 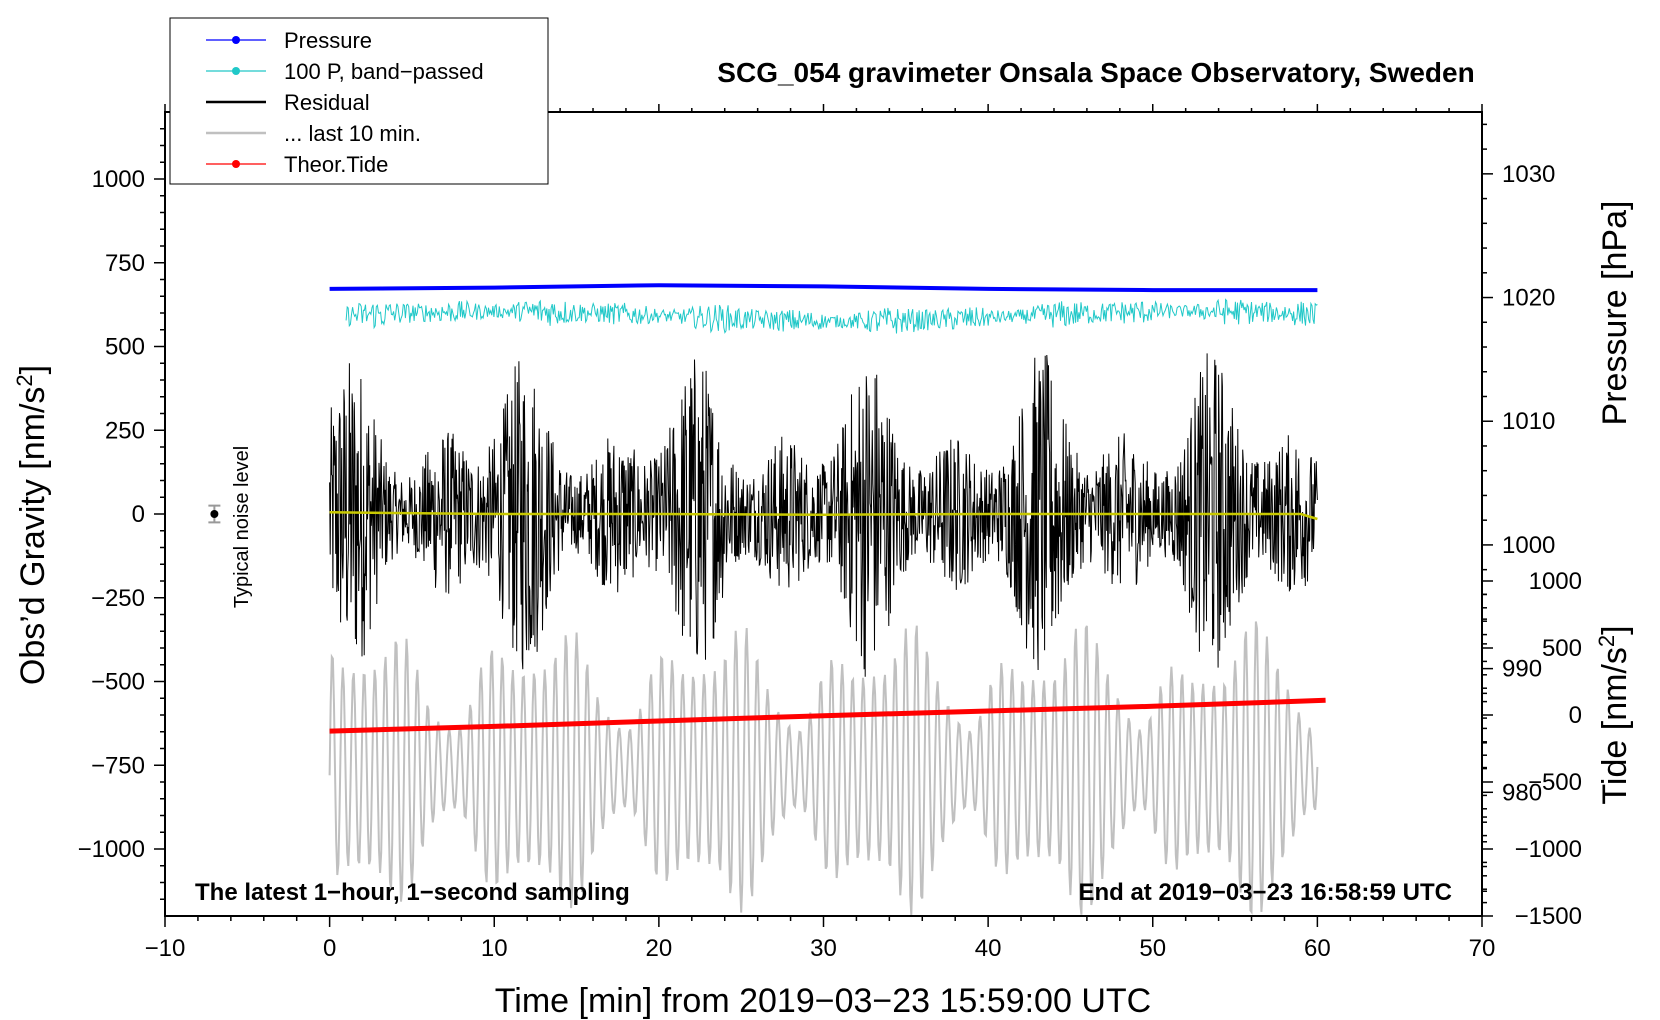 I want to click on y-axis-title-left: Obs’d Gravity [nm/s2], so click(x=32, y=525).